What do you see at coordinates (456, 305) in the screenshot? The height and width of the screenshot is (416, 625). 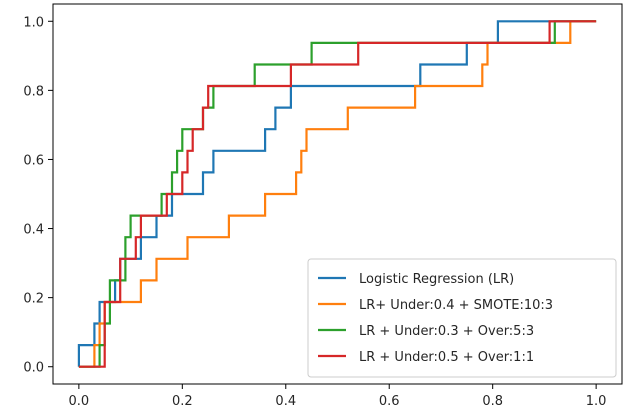 I see `legend-label-2: LR+ Under:0.4 + SMOTE:10:3` at bounding box center [456, 305].